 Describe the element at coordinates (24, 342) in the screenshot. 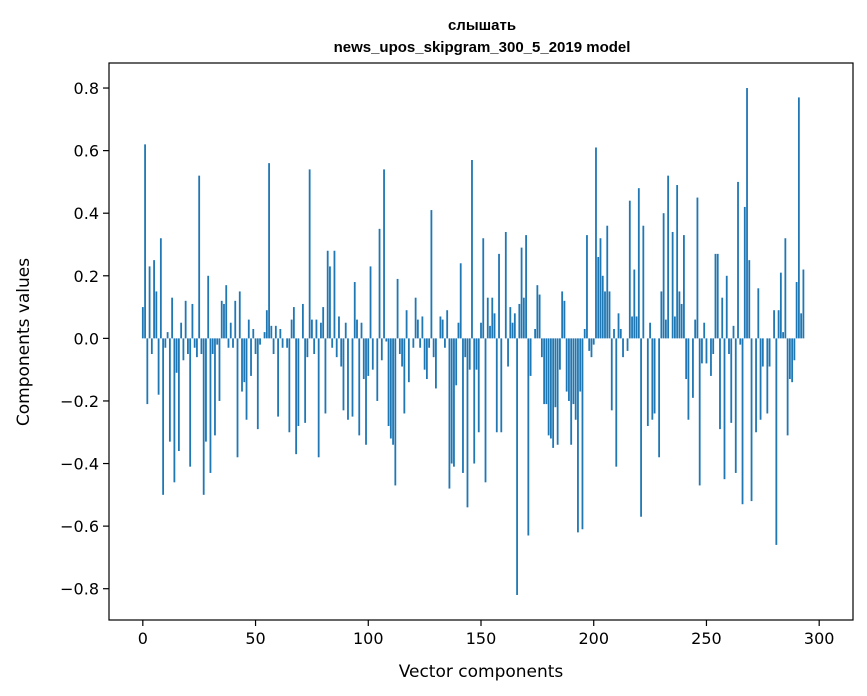

I see `y-axis-label: Components values` at that location.